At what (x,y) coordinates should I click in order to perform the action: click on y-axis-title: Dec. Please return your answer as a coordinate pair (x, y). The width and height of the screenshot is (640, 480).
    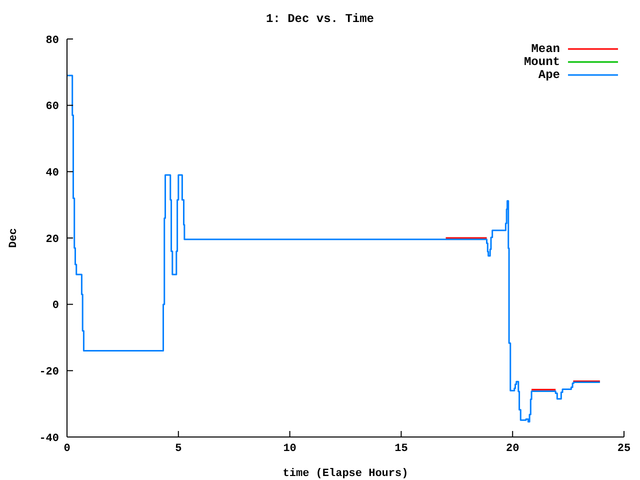
    Looking at the image, I should click on (14, 238).